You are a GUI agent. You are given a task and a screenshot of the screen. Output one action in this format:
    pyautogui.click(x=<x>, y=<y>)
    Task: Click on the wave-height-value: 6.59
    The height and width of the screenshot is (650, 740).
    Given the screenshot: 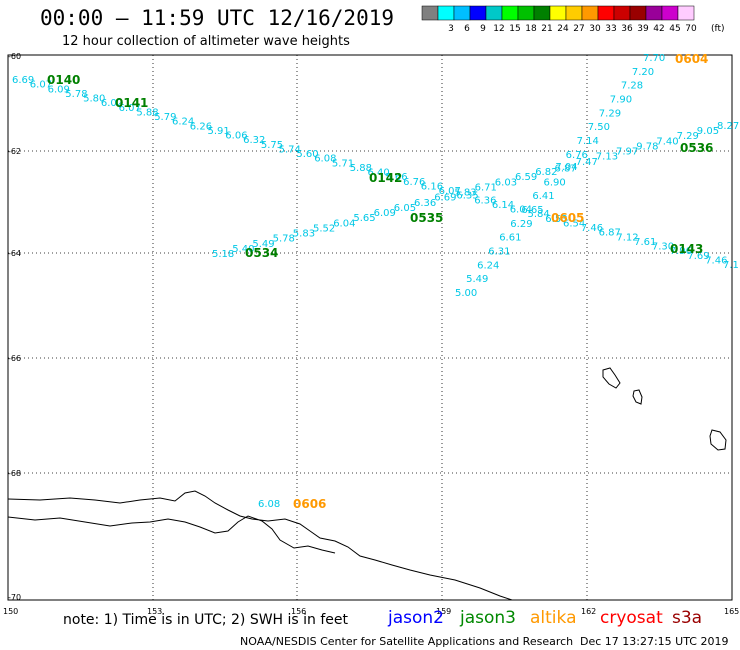 What is the action you would take?
    pyautogui.click(x=526, y=177)
    